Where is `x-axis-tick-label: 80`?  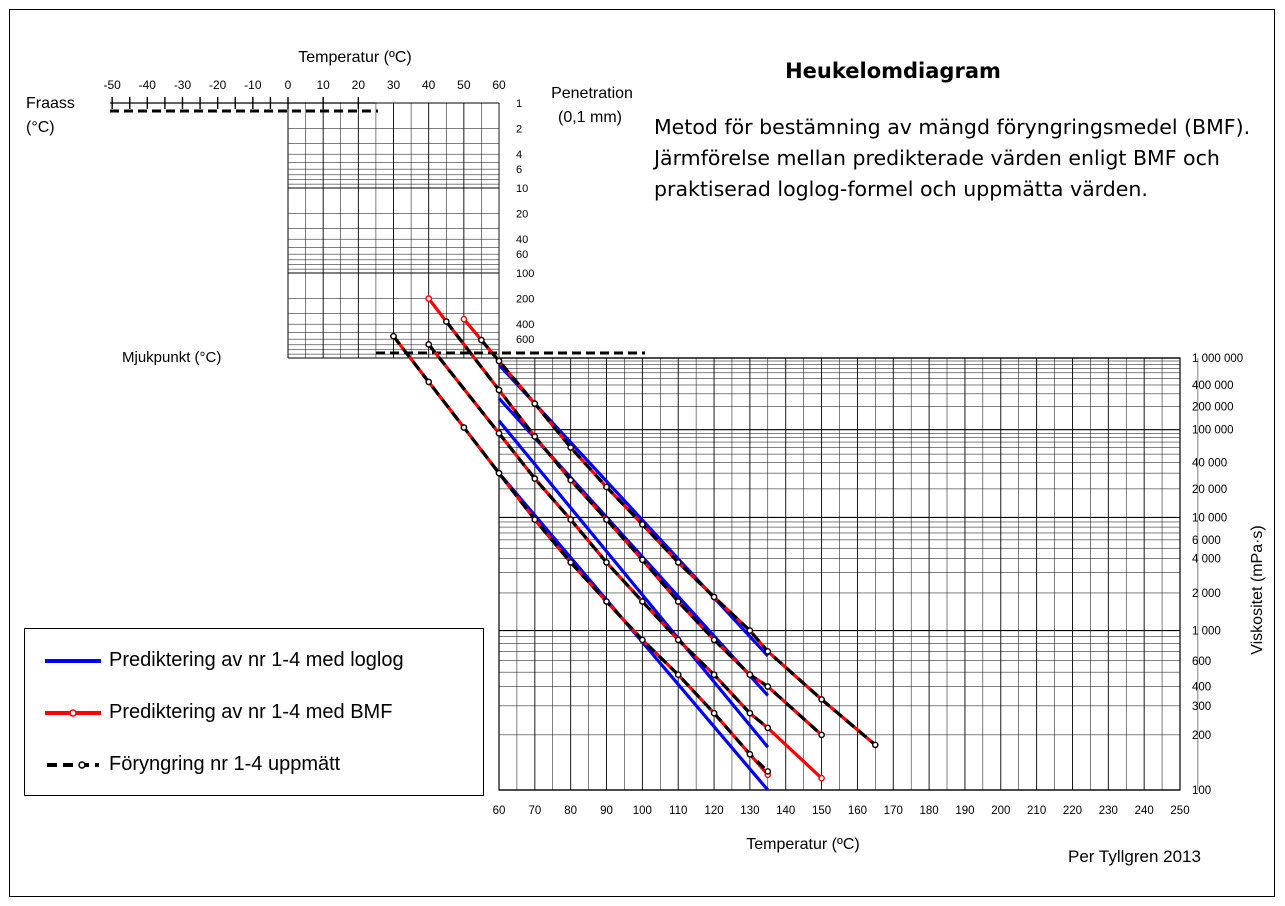
x-axis-tick-label: 80 is located at coordinates (570, 811).